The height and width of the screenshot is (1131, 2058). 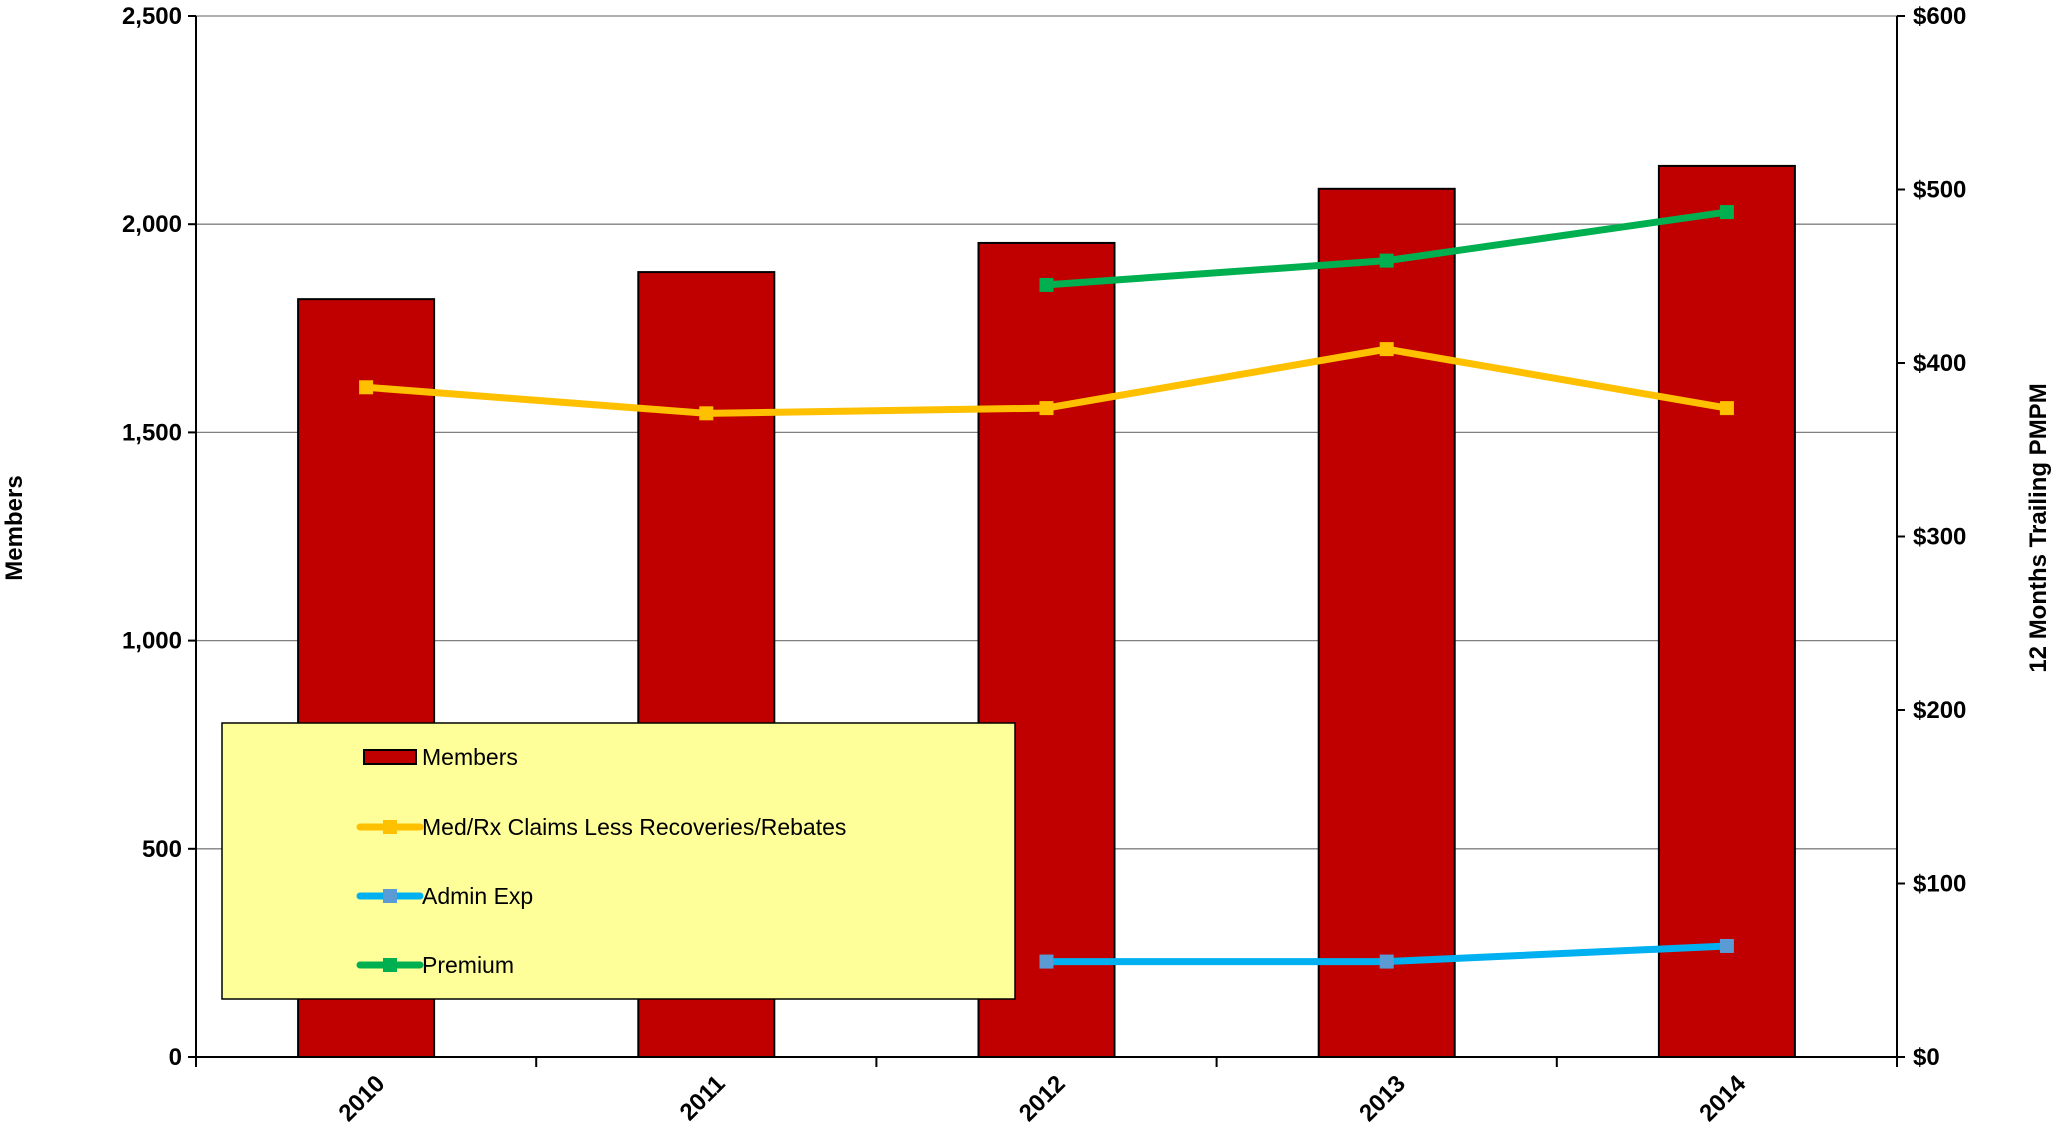 I want to click on y-right-tick-label: $100, so click(x=1939, y=884).